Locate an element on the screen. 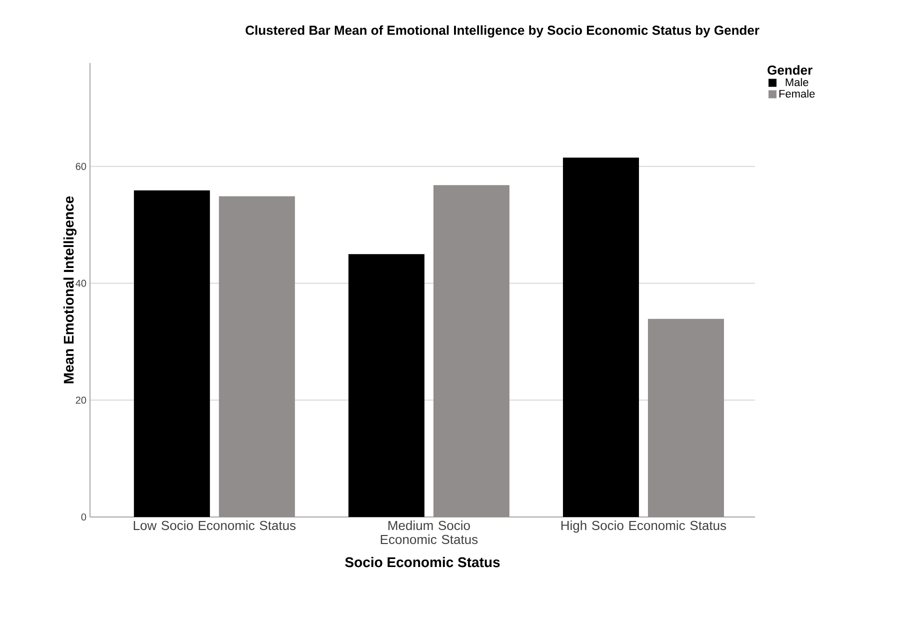 This screenshot has height=619, width=909. x-tick-label: Medium Socio Economic Status is located at coordinates (429, 532).